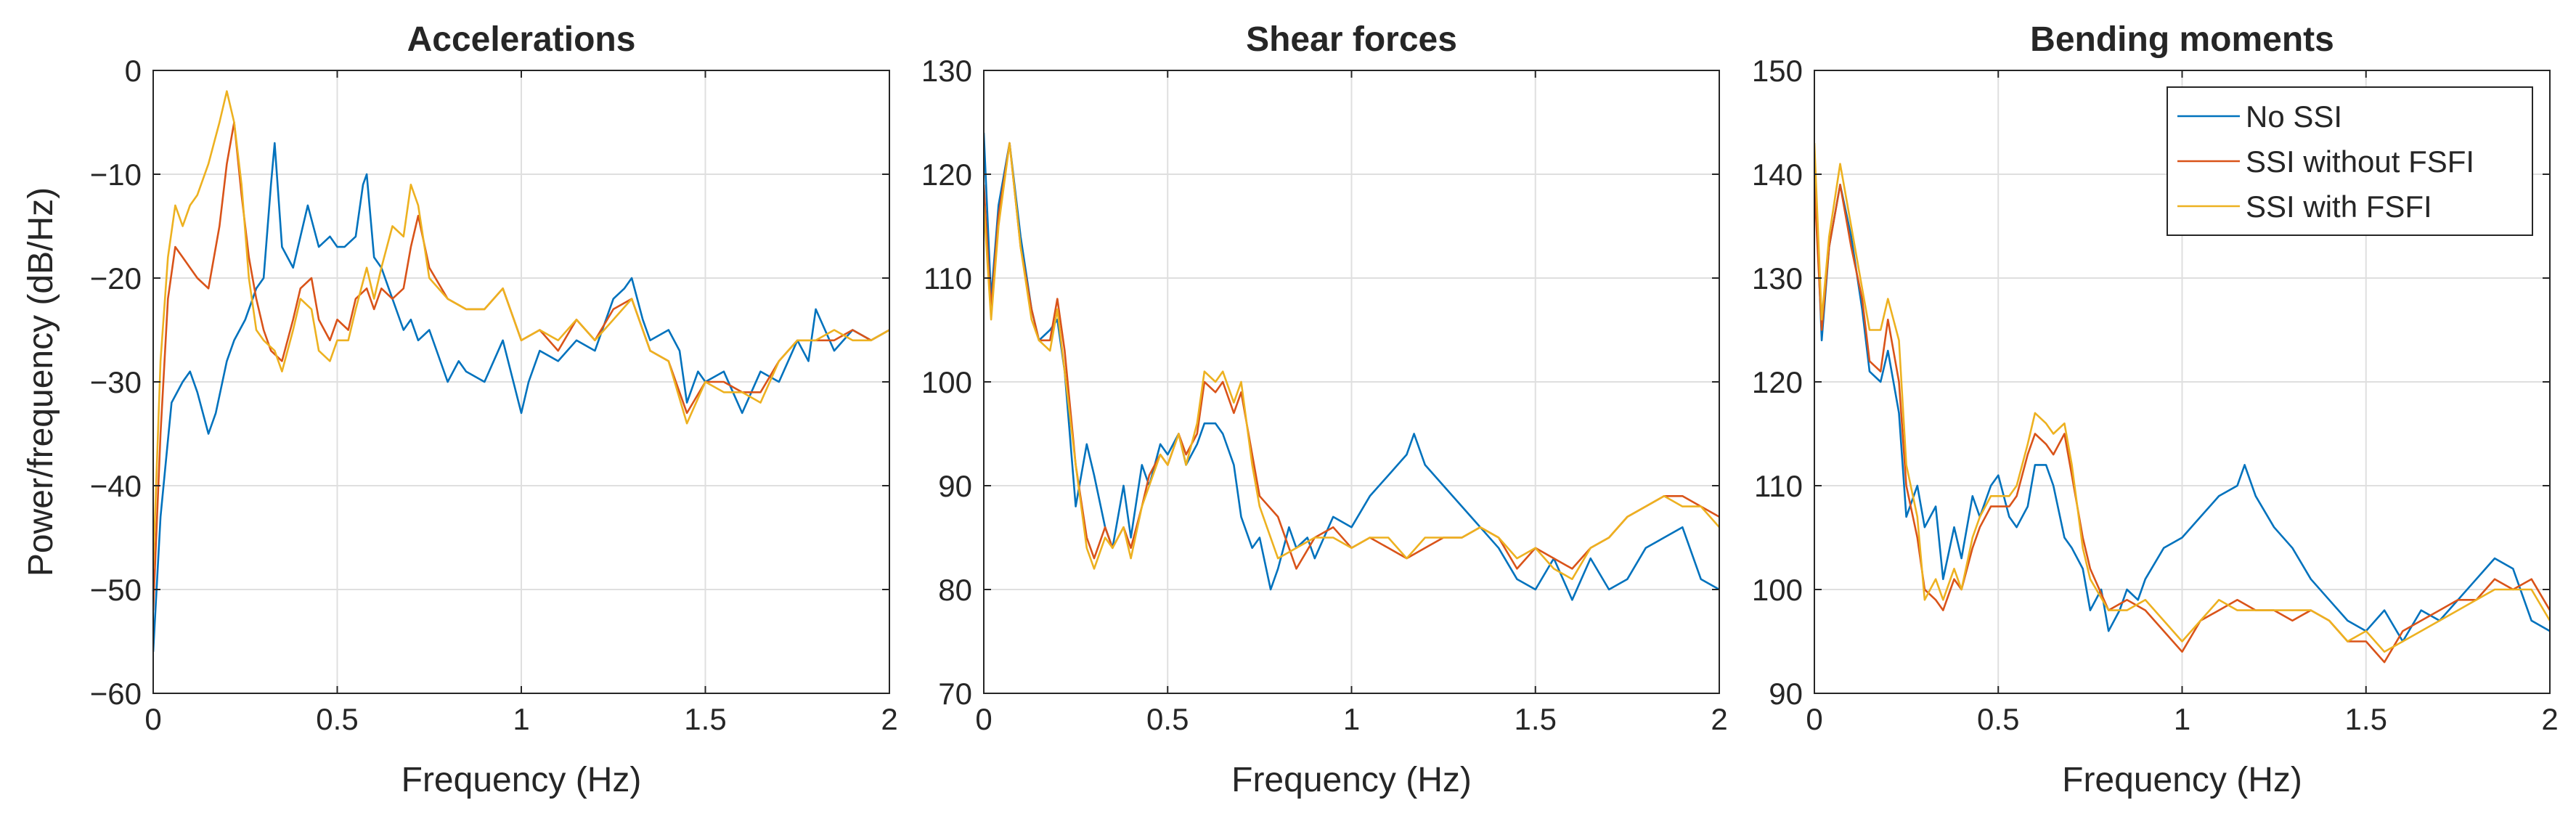  I want to click on y-tick-label: −20, so click(116, 278).